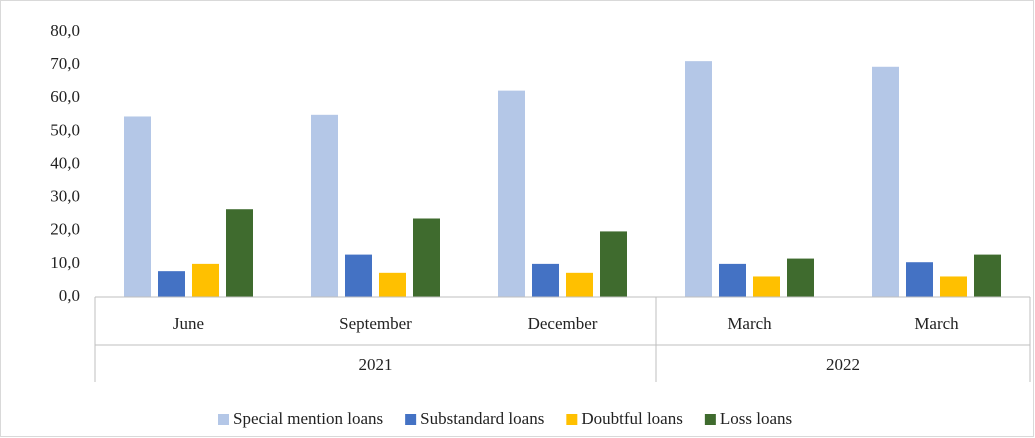  I want to click on y-tick-label: 50,0, so click(65, 129).